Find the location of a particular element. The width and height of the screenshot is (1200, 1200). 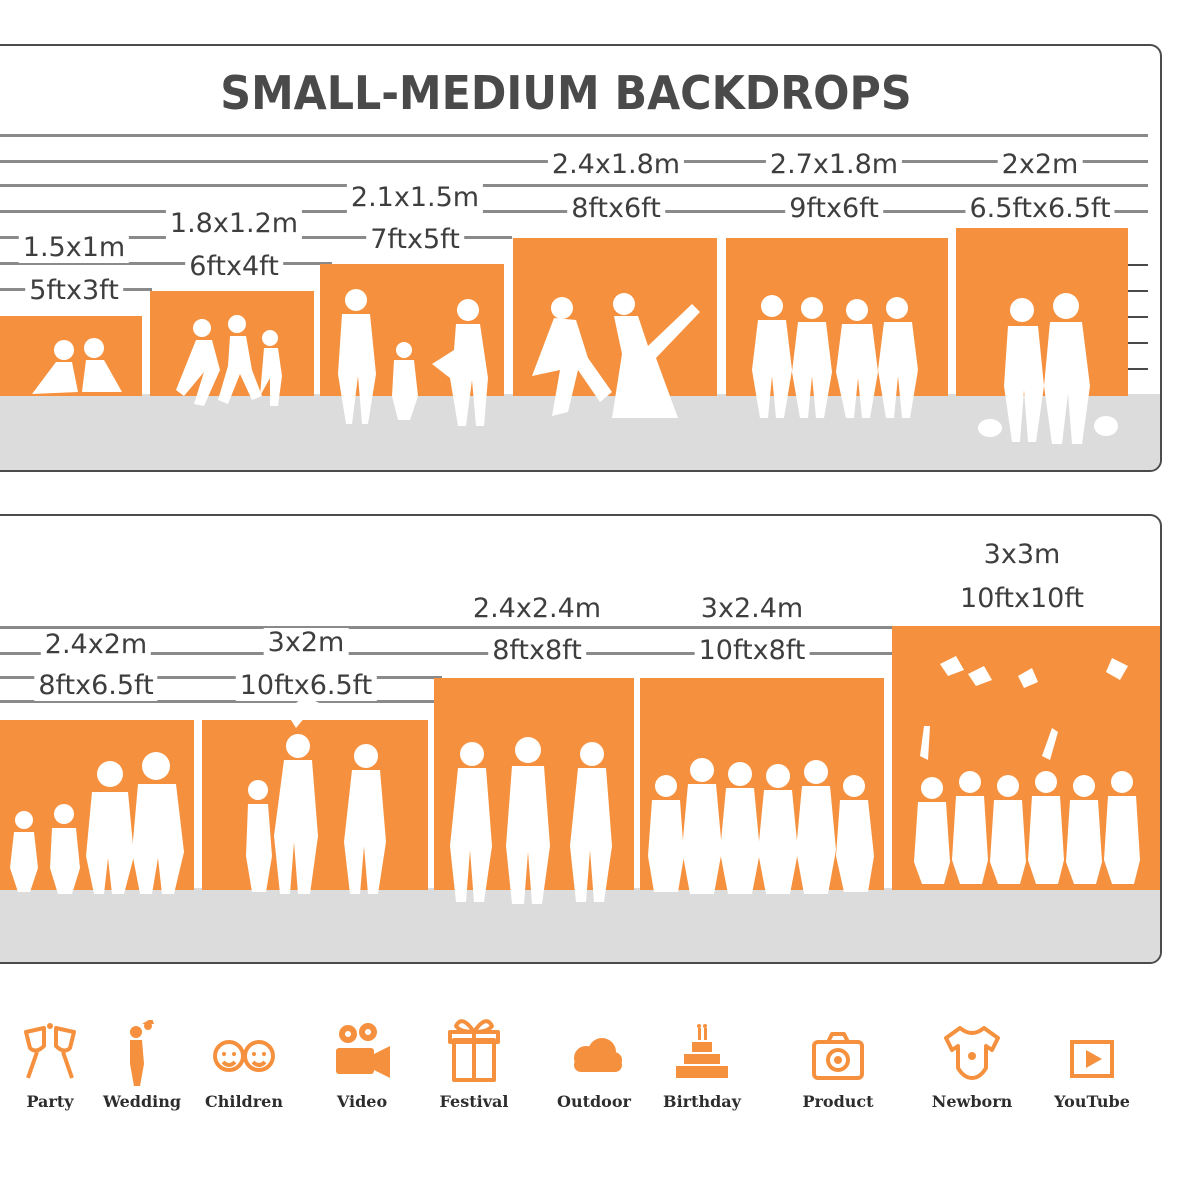

use-case-label: Wedding is located at coordinates (142, 1101).